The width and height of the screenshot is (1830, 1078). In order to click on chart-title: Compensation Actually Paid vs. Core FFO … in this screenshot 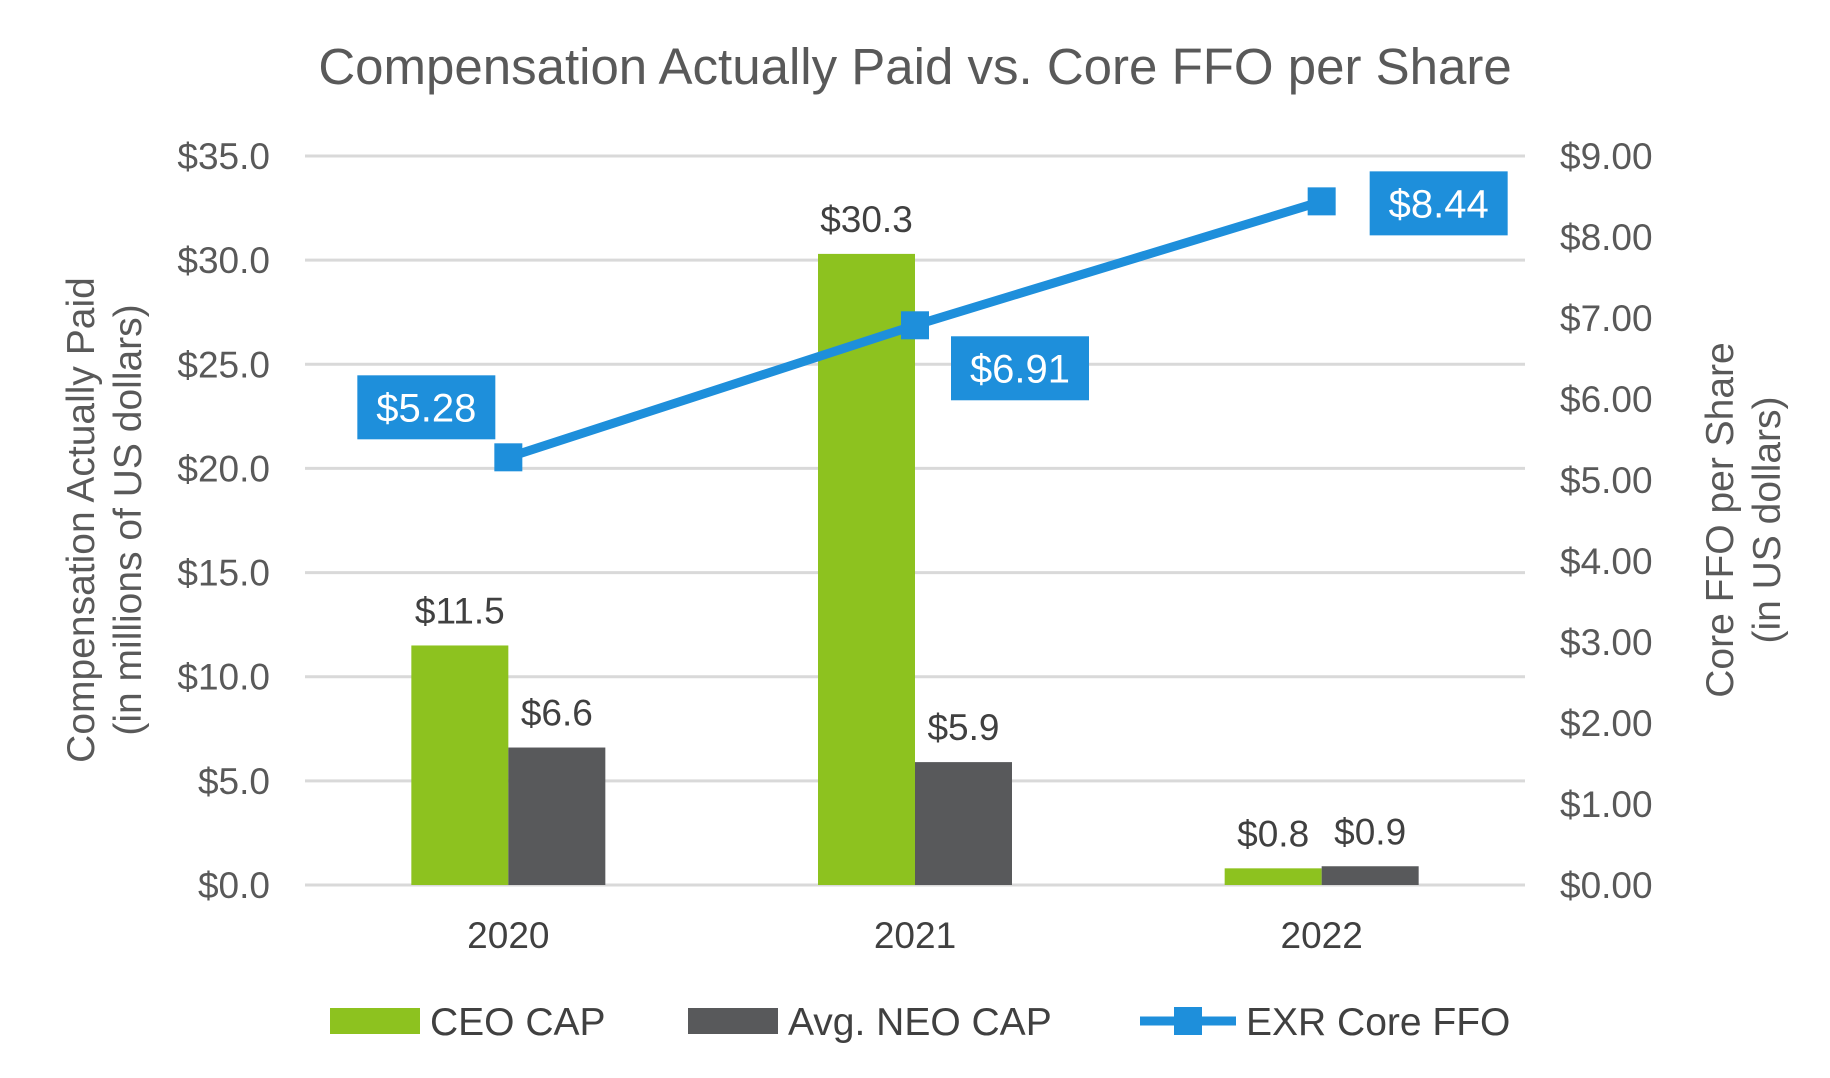, I will do `click(914, 66)`.